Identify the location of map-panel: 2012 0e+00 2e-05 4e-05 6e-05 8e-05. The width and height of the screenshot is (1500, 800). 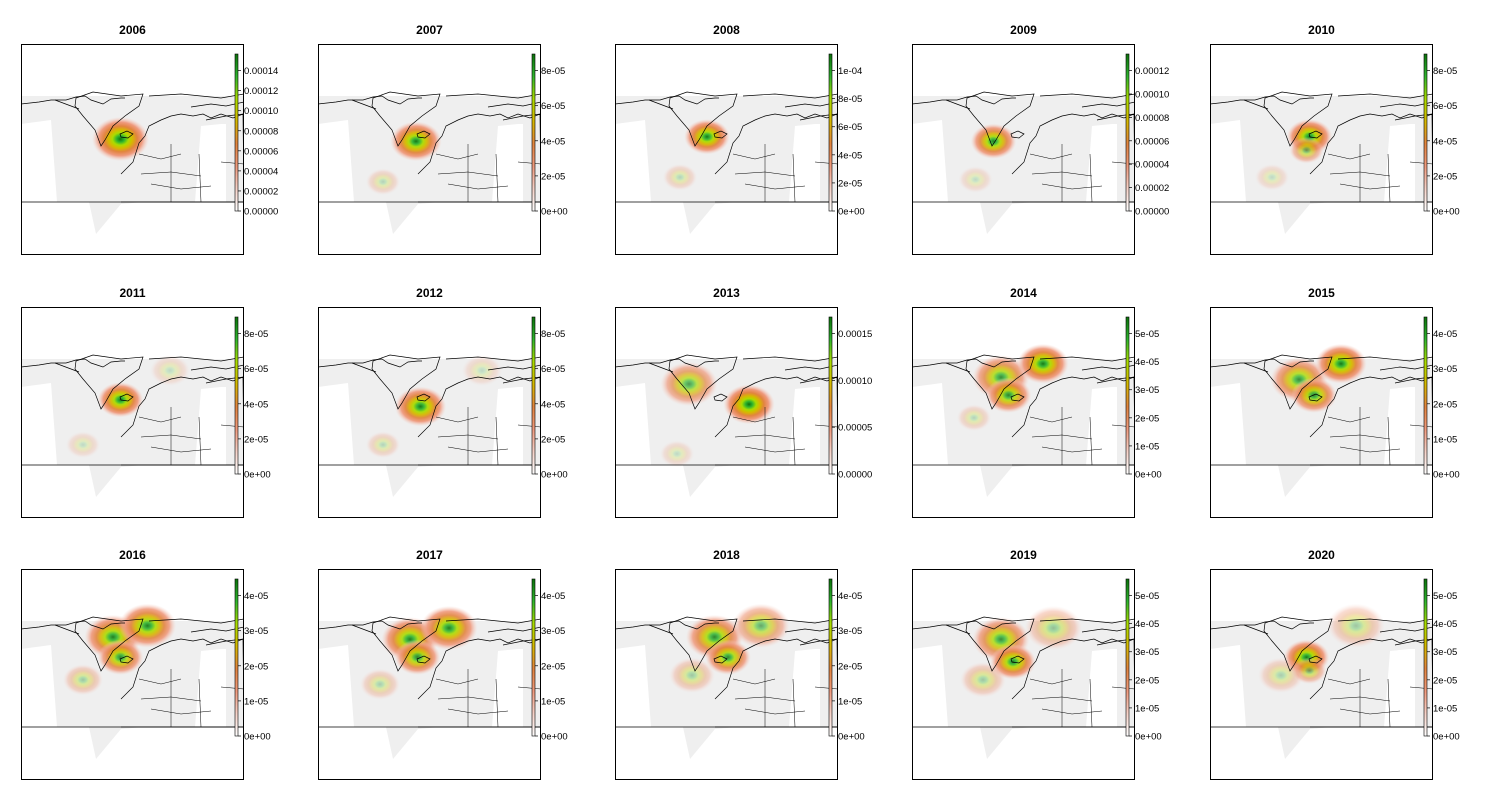
(445, 394).